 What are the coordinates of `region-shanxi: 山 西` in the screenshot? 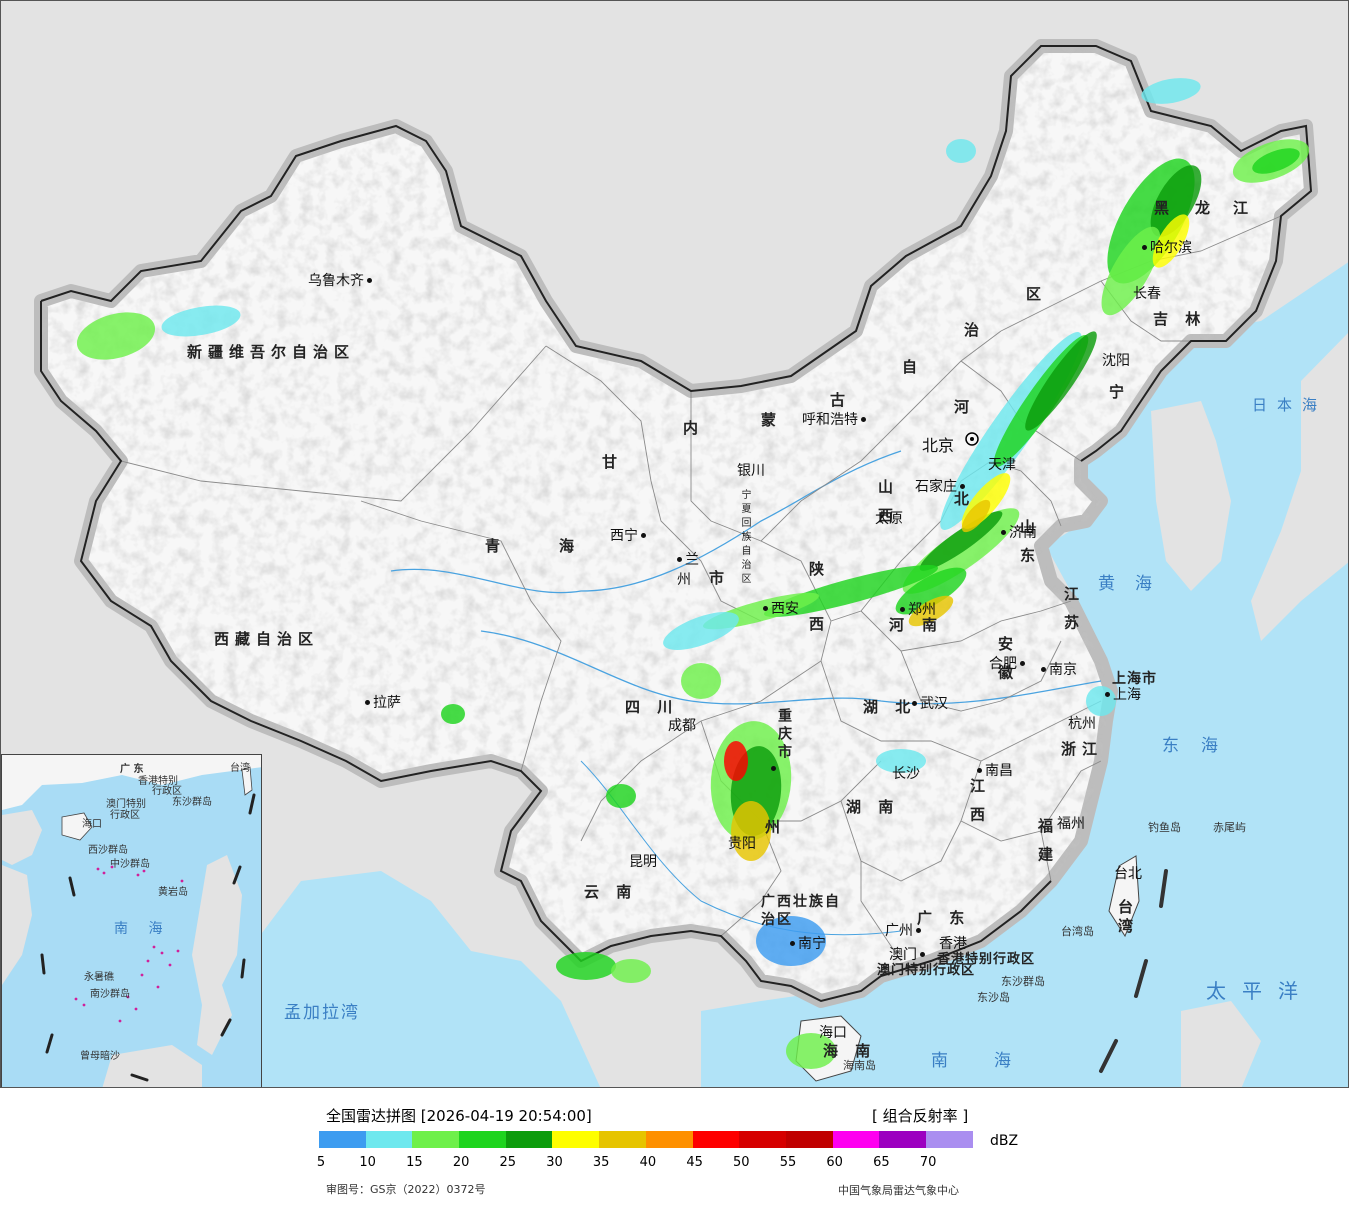 It's located at (885, 503).